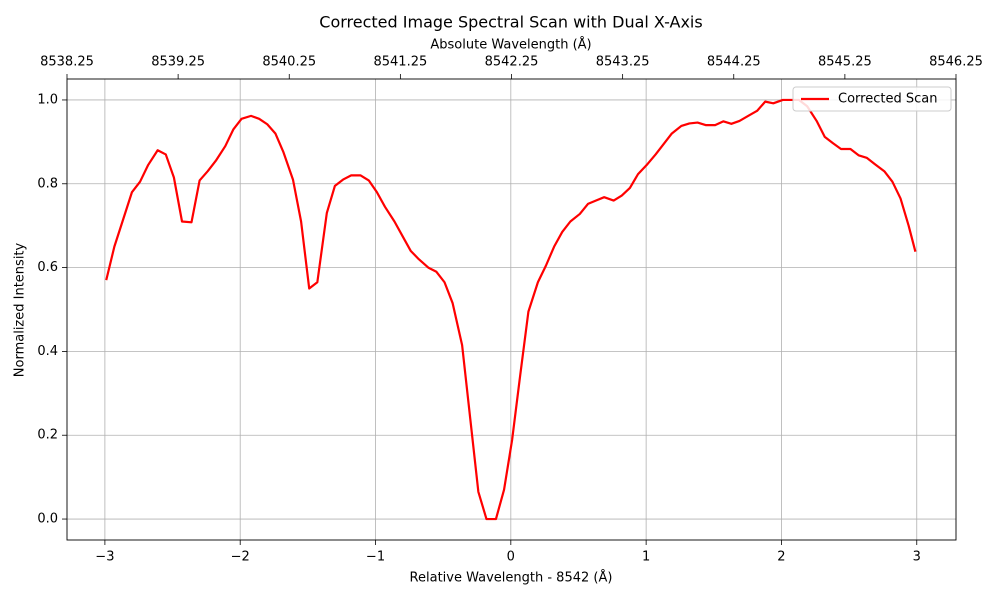 The height and width of the screenshot is (600, 1000). I want to click on x-tick-label: 0, so click(511, 557).